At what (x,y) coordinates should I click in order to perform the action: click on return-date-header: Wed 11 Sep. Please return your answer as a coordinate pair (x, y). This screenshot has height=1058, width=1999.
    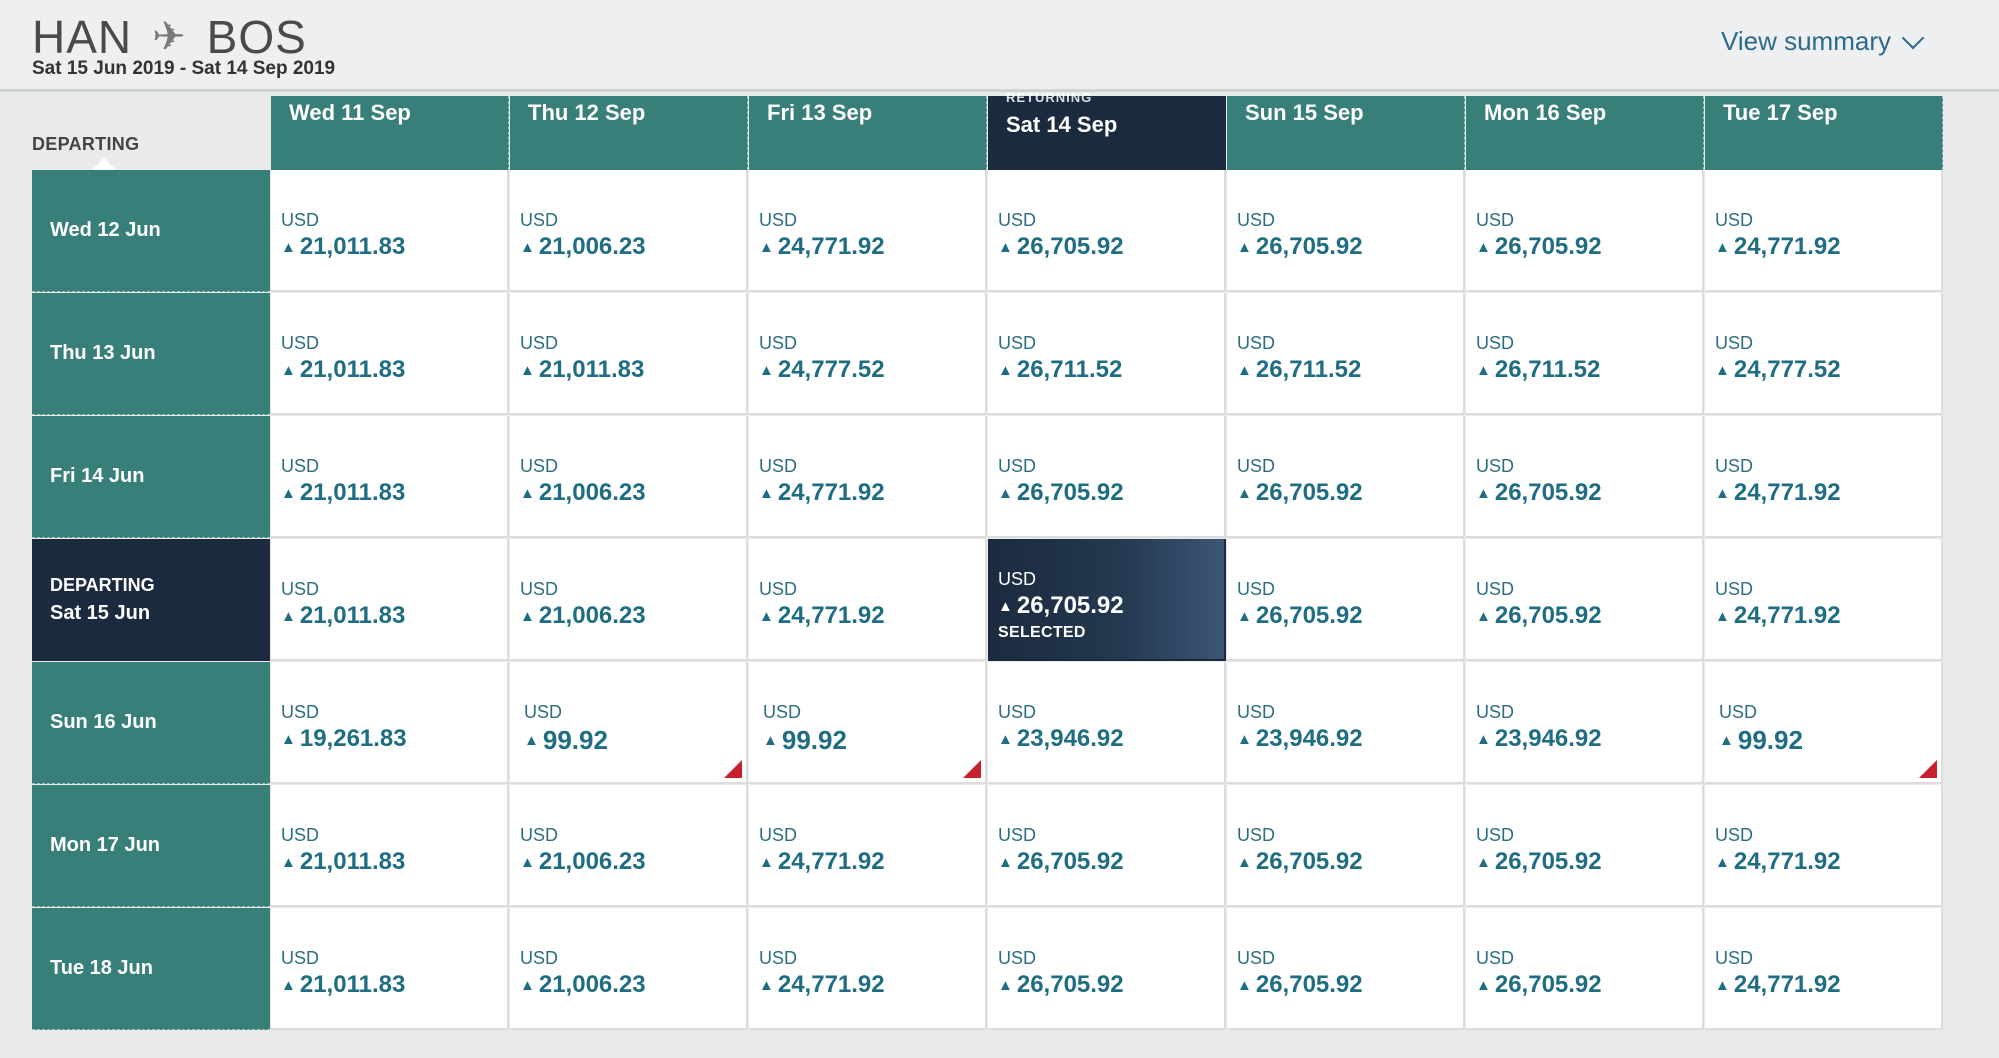
    Looking at the image, I should click on (390, 133).